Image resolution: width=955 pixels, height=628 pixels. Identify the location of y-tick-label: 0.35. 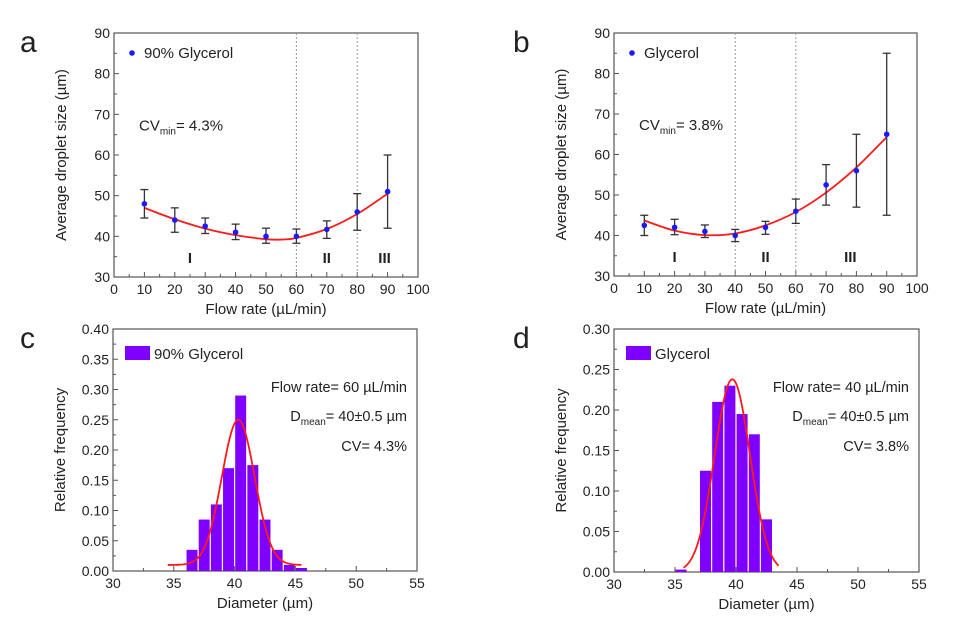
(95, 359).